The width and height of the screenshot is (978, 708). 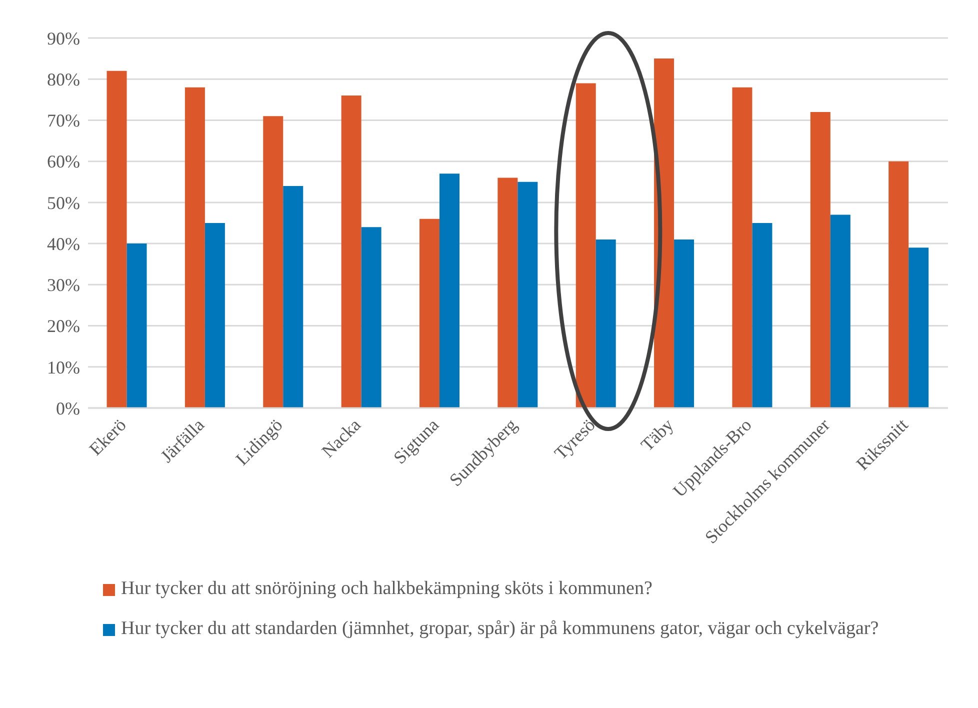 What do you see at coordinates (63, 80) in the screenshot?
I see `y-tick-label: 80%` at bounding box center [63, 80].